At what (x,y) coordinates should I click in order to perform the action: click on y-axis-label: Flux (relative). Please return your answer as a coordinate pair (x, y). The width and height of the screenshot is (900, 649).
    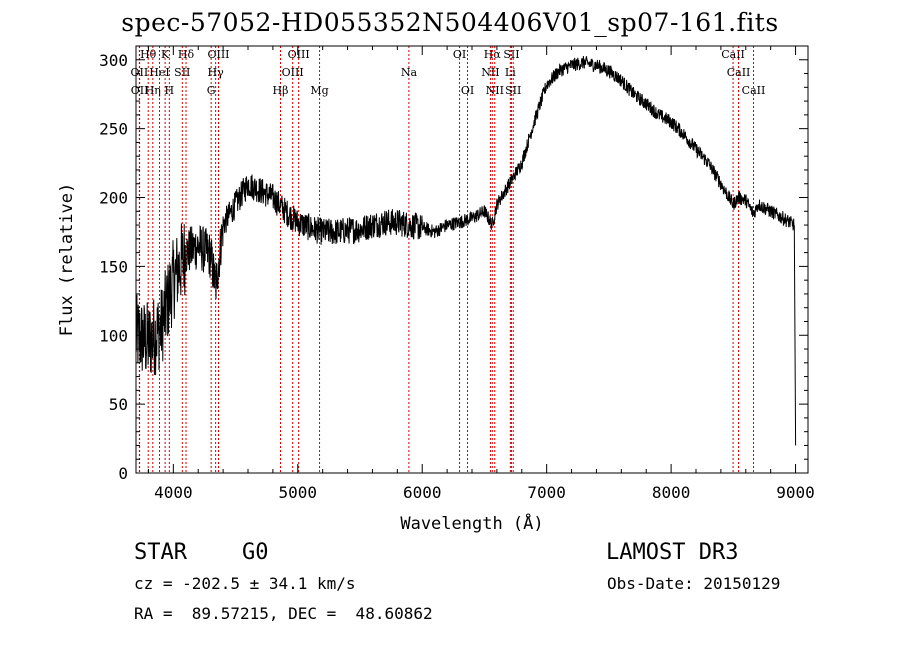
    Looking at the image, I should click on (67, 260).